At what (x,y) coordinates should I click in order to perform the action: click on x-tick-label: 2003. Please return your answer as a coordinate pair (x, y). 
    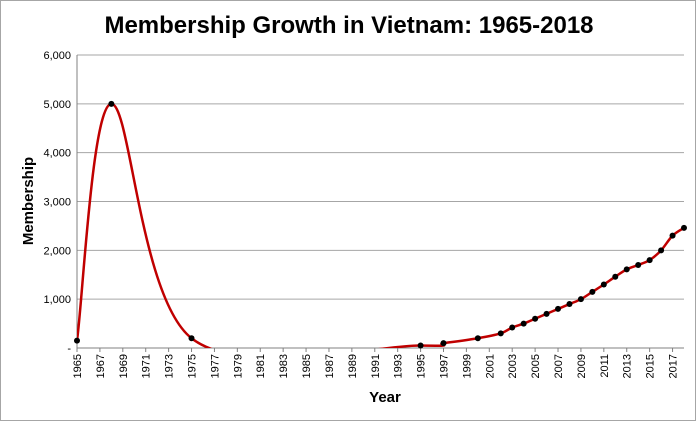
    Looking at the image, I should click on (513, 366).